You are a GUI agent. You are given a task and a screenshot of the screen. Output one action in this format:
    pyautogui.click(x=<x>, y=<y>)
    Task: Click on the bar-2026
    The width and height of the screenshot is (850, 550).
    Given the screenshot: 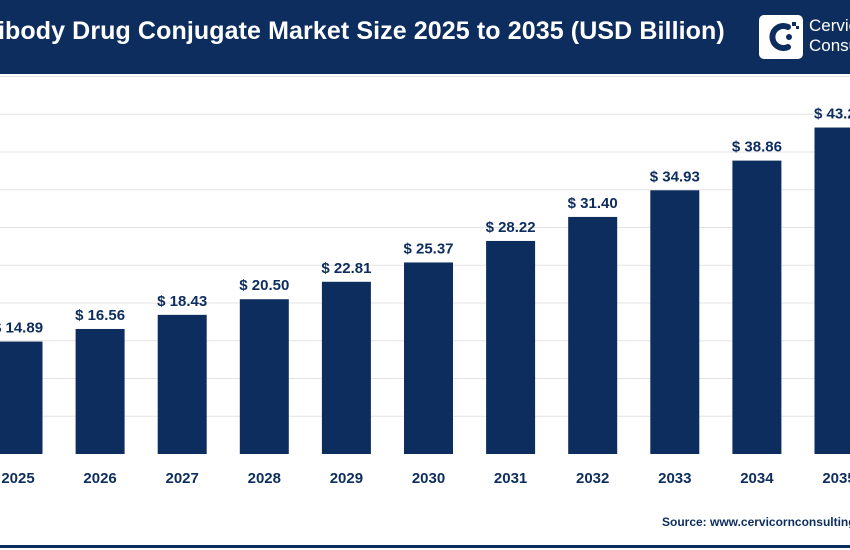 What is the action you would take?
    pyautogui.click(x=100, y=391)
    